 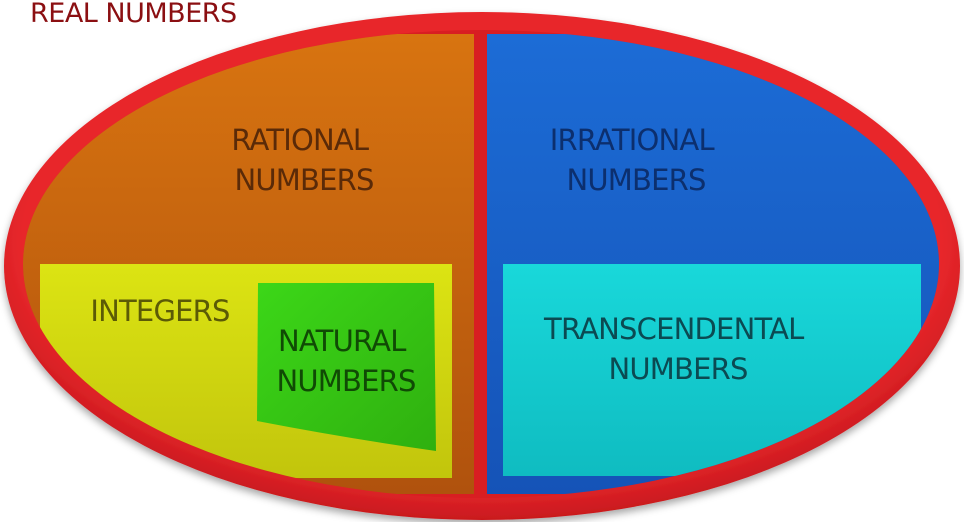 What do you see at coordinates (300, 140) in the screenshot?
I see `rational-label-line1: RATIONAL` at bounding box center [300, 140].